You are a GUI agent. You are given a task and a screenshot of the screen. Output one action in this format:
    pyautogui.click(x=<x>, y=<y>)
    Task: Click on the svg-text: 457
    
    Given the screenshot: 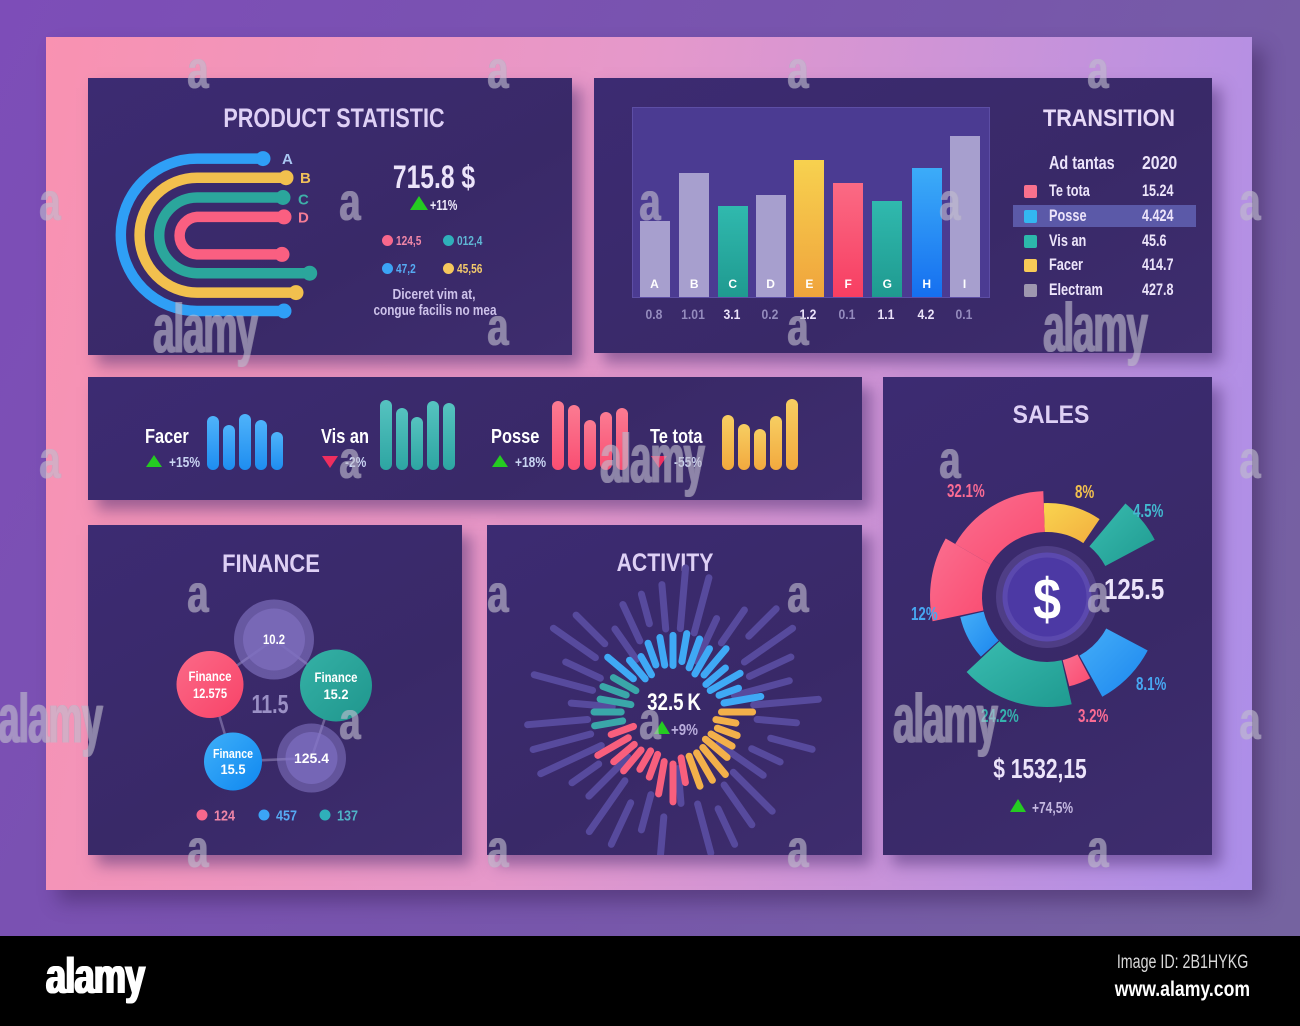 What is the action you would take?
    pyautogui.click(x=286, y=816)
    